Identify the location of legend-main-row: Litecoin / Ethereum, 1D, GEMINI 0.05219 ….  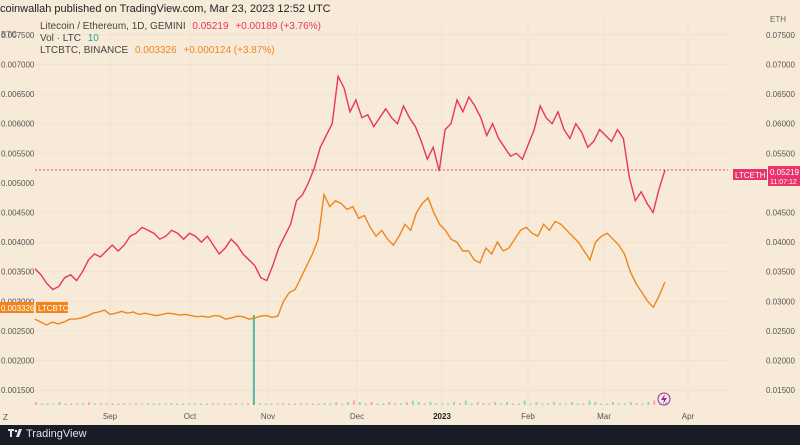
(180, 26).